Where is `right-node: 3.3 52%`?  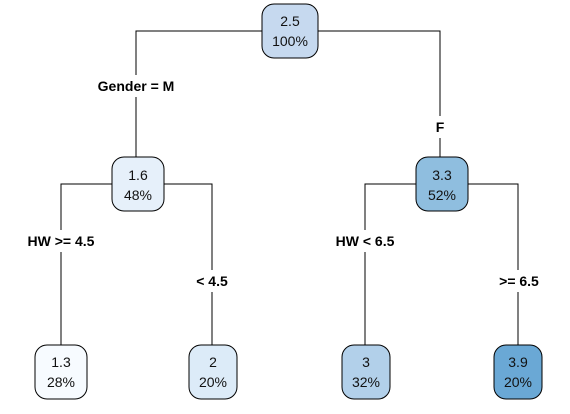
right-node: 3.3 52% is located at coordinates (442, 184).